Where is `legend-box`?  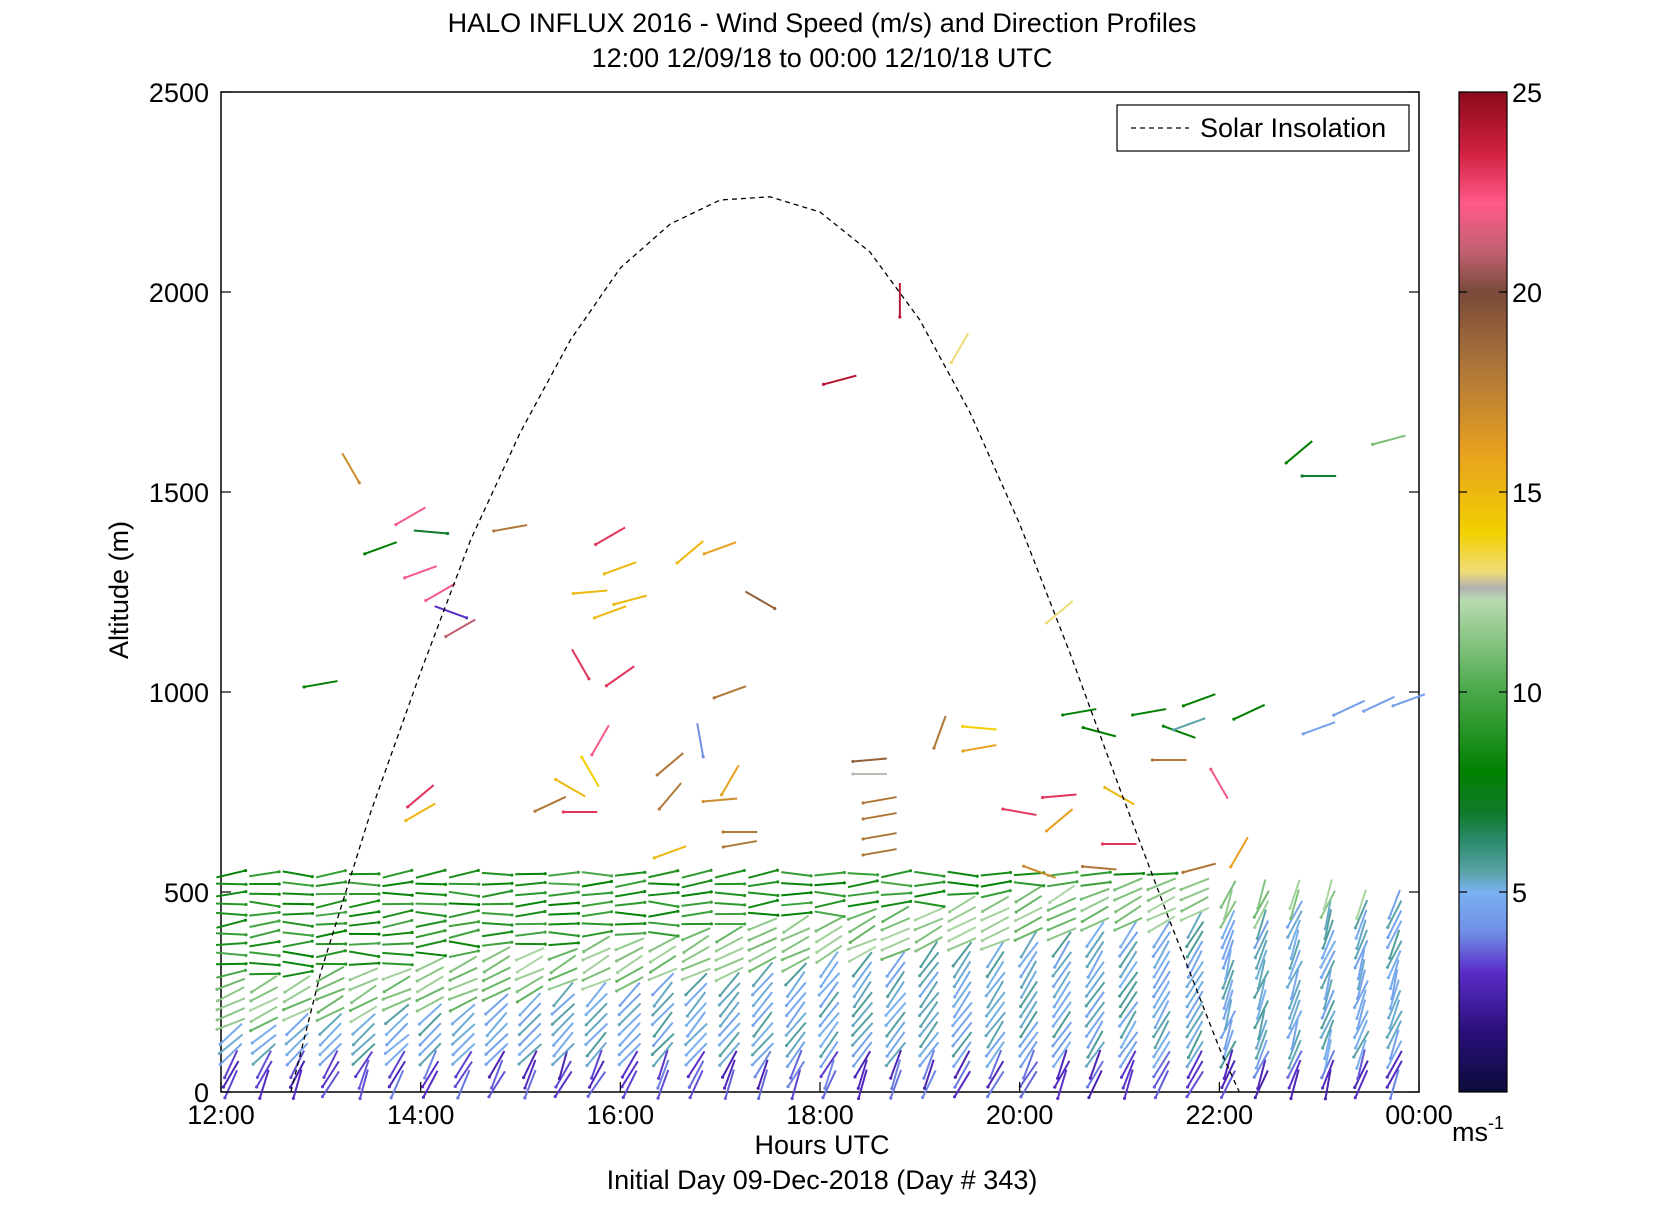 legend-box is located at coordinates (1263, 128).